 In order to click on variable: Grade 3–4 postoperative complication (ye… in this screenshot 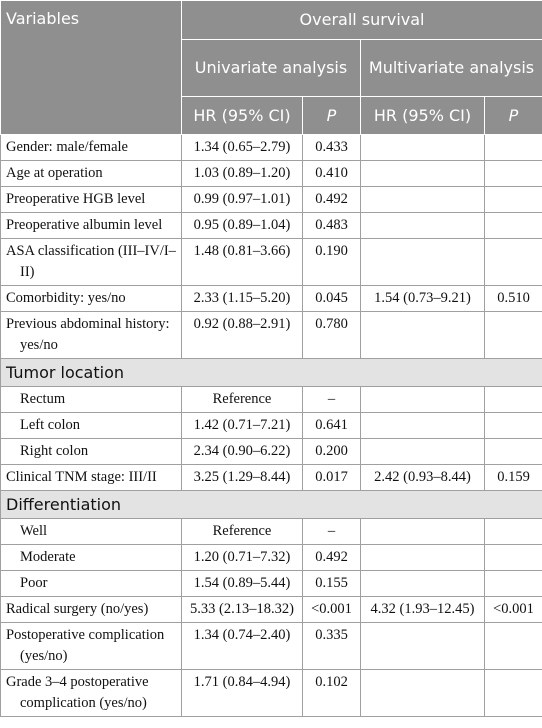, I will do `click(91, 693)`.